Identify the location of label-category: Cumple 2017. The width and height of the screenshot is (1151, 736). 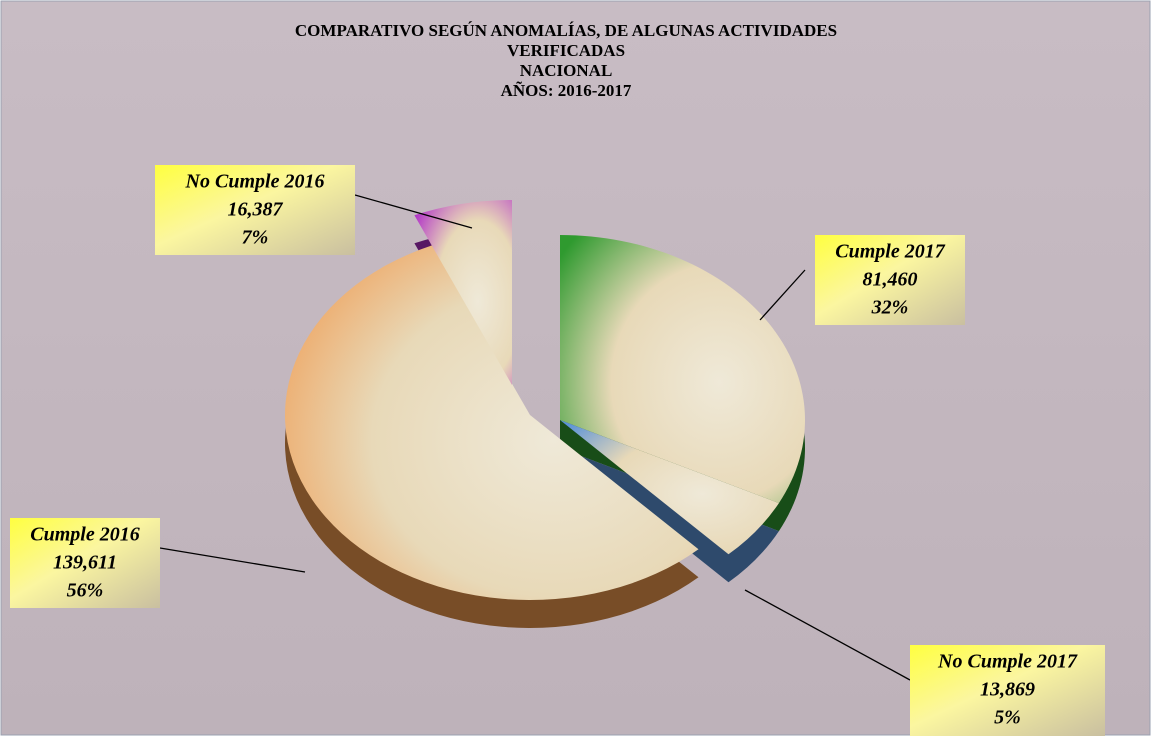
(890, 252).